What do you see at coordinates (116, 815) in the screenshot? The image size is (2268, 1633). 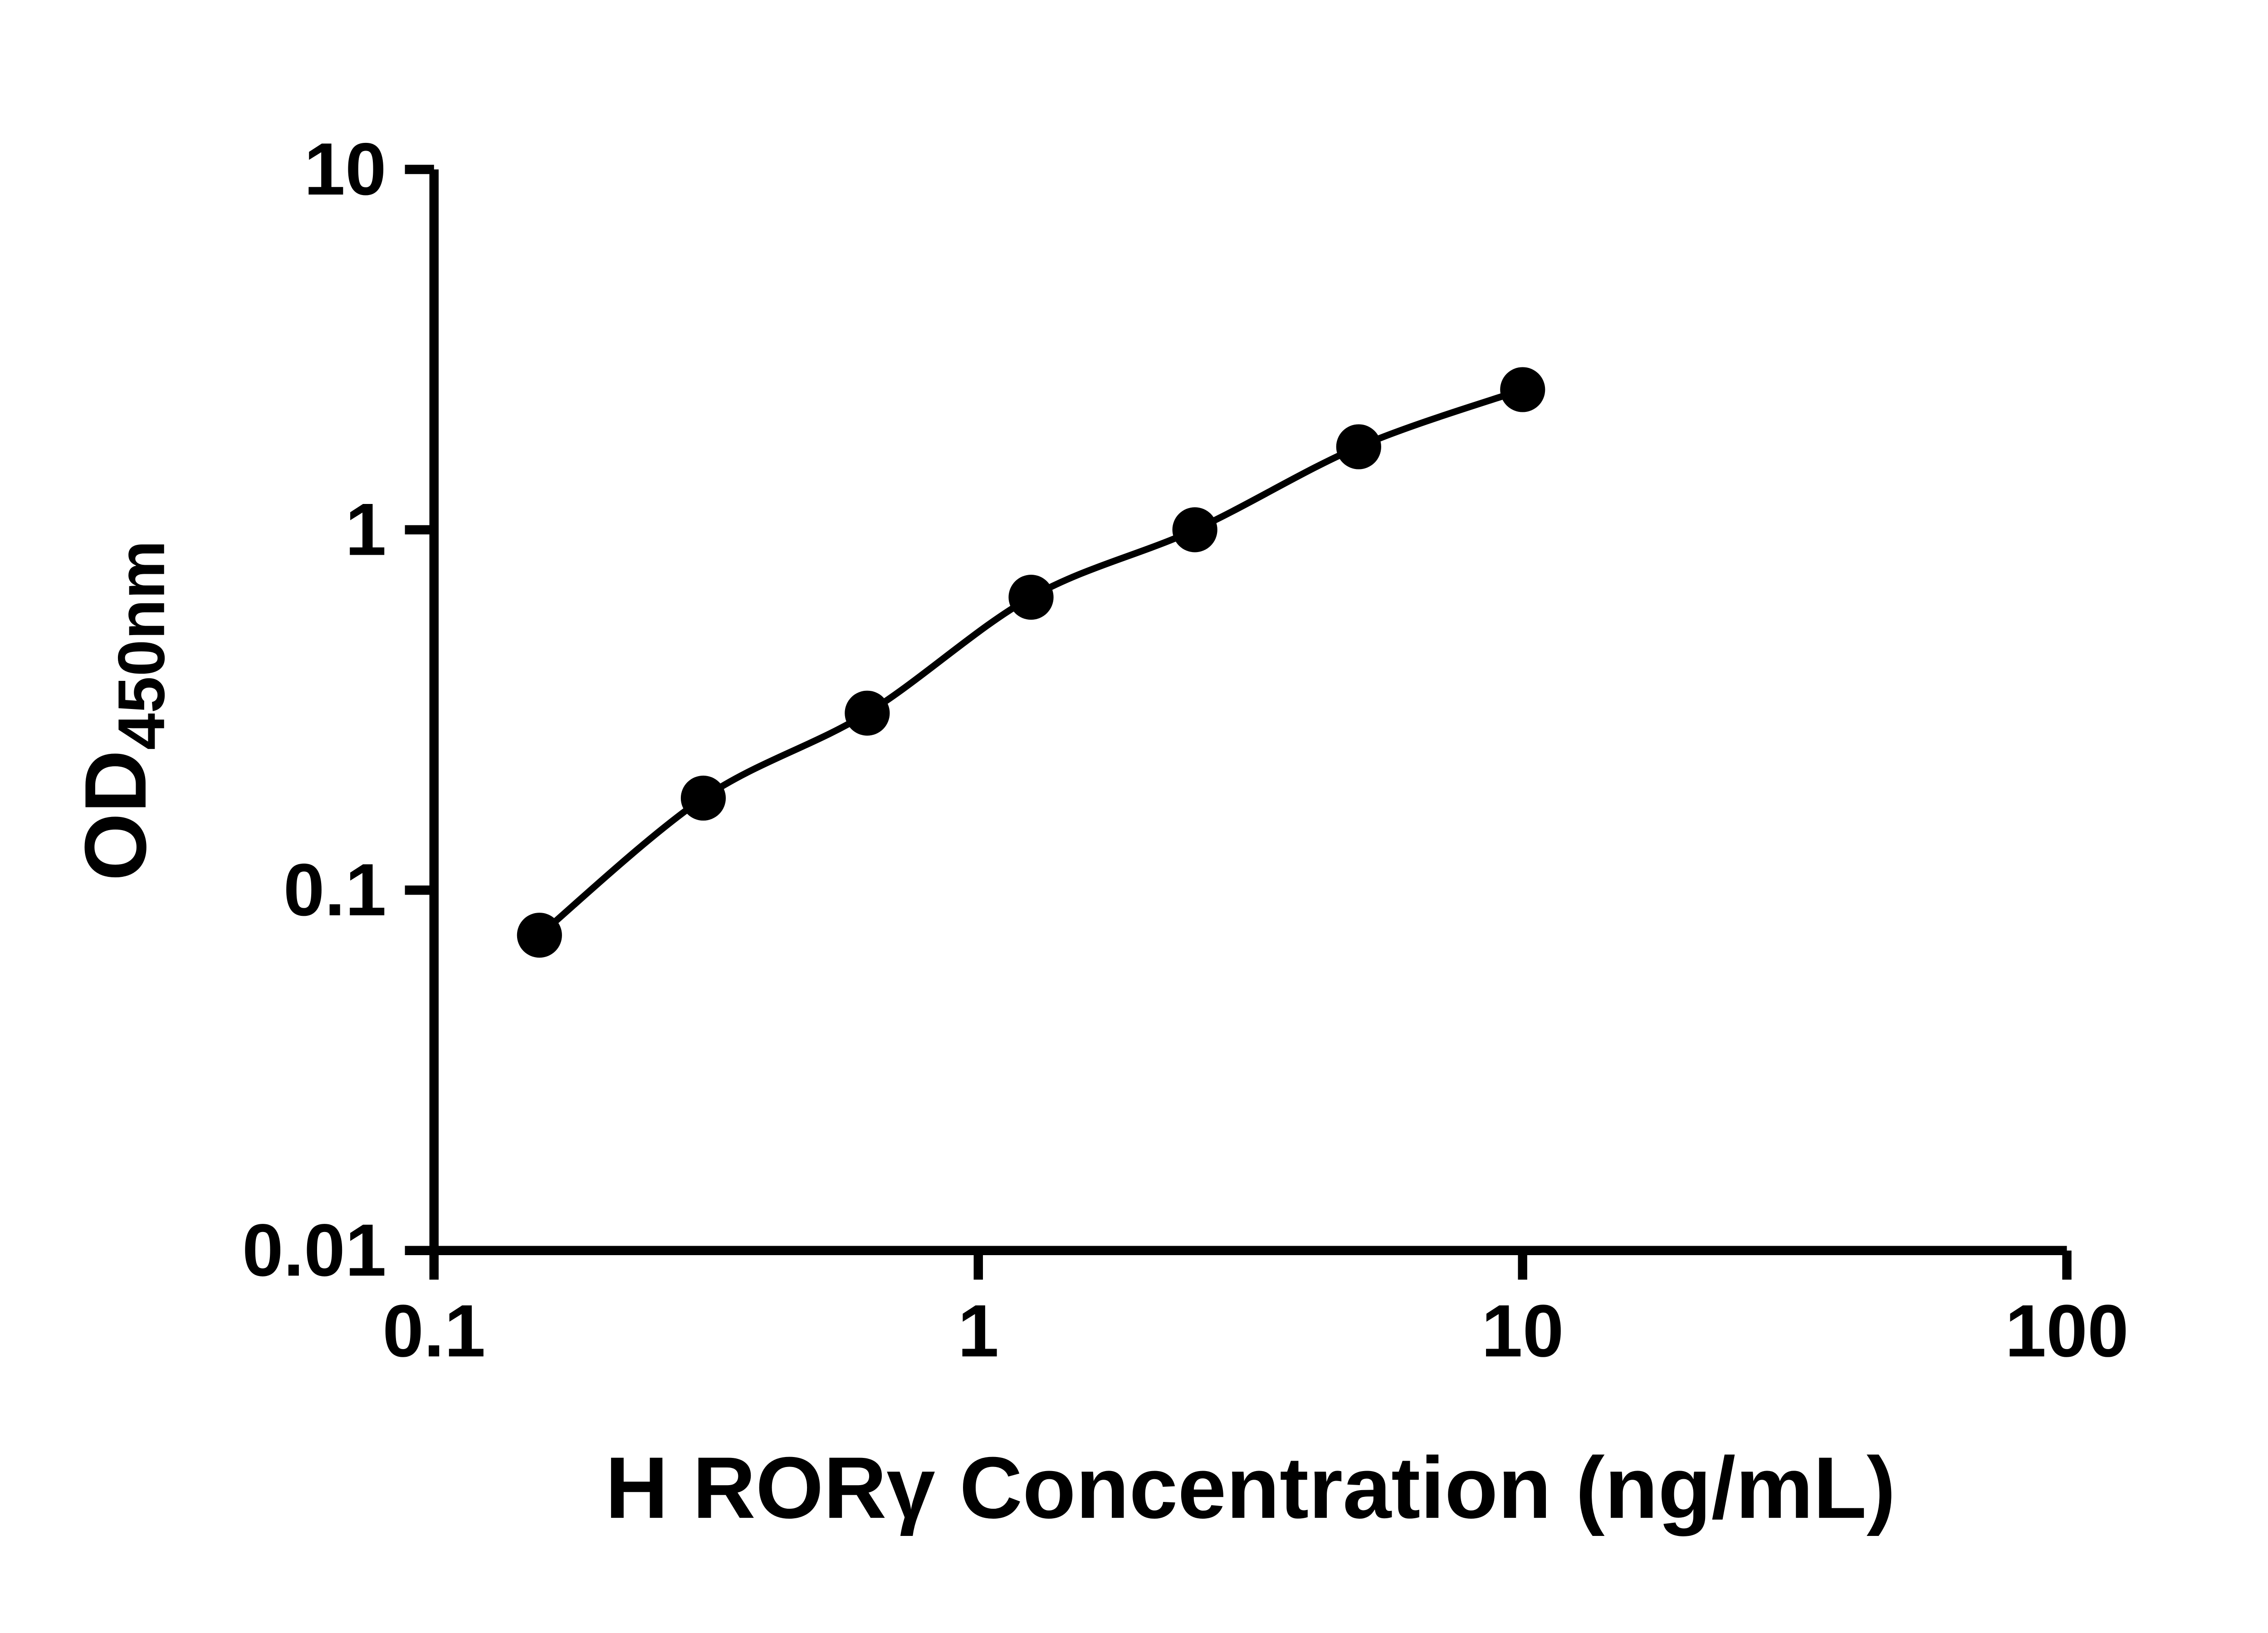 I see `y-axis-label-main: OD` at bounding box center [116, 815].